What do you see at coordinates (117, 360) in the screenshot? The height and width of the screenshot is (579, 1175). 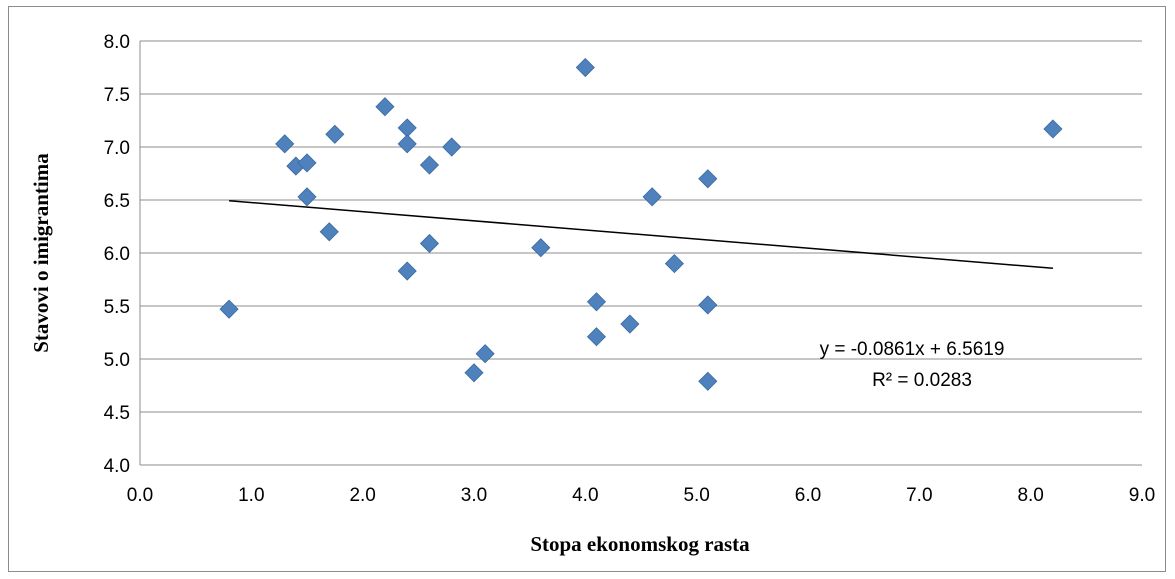 I see `y-tick-label: 5.0` at bounding box center [117, 360].